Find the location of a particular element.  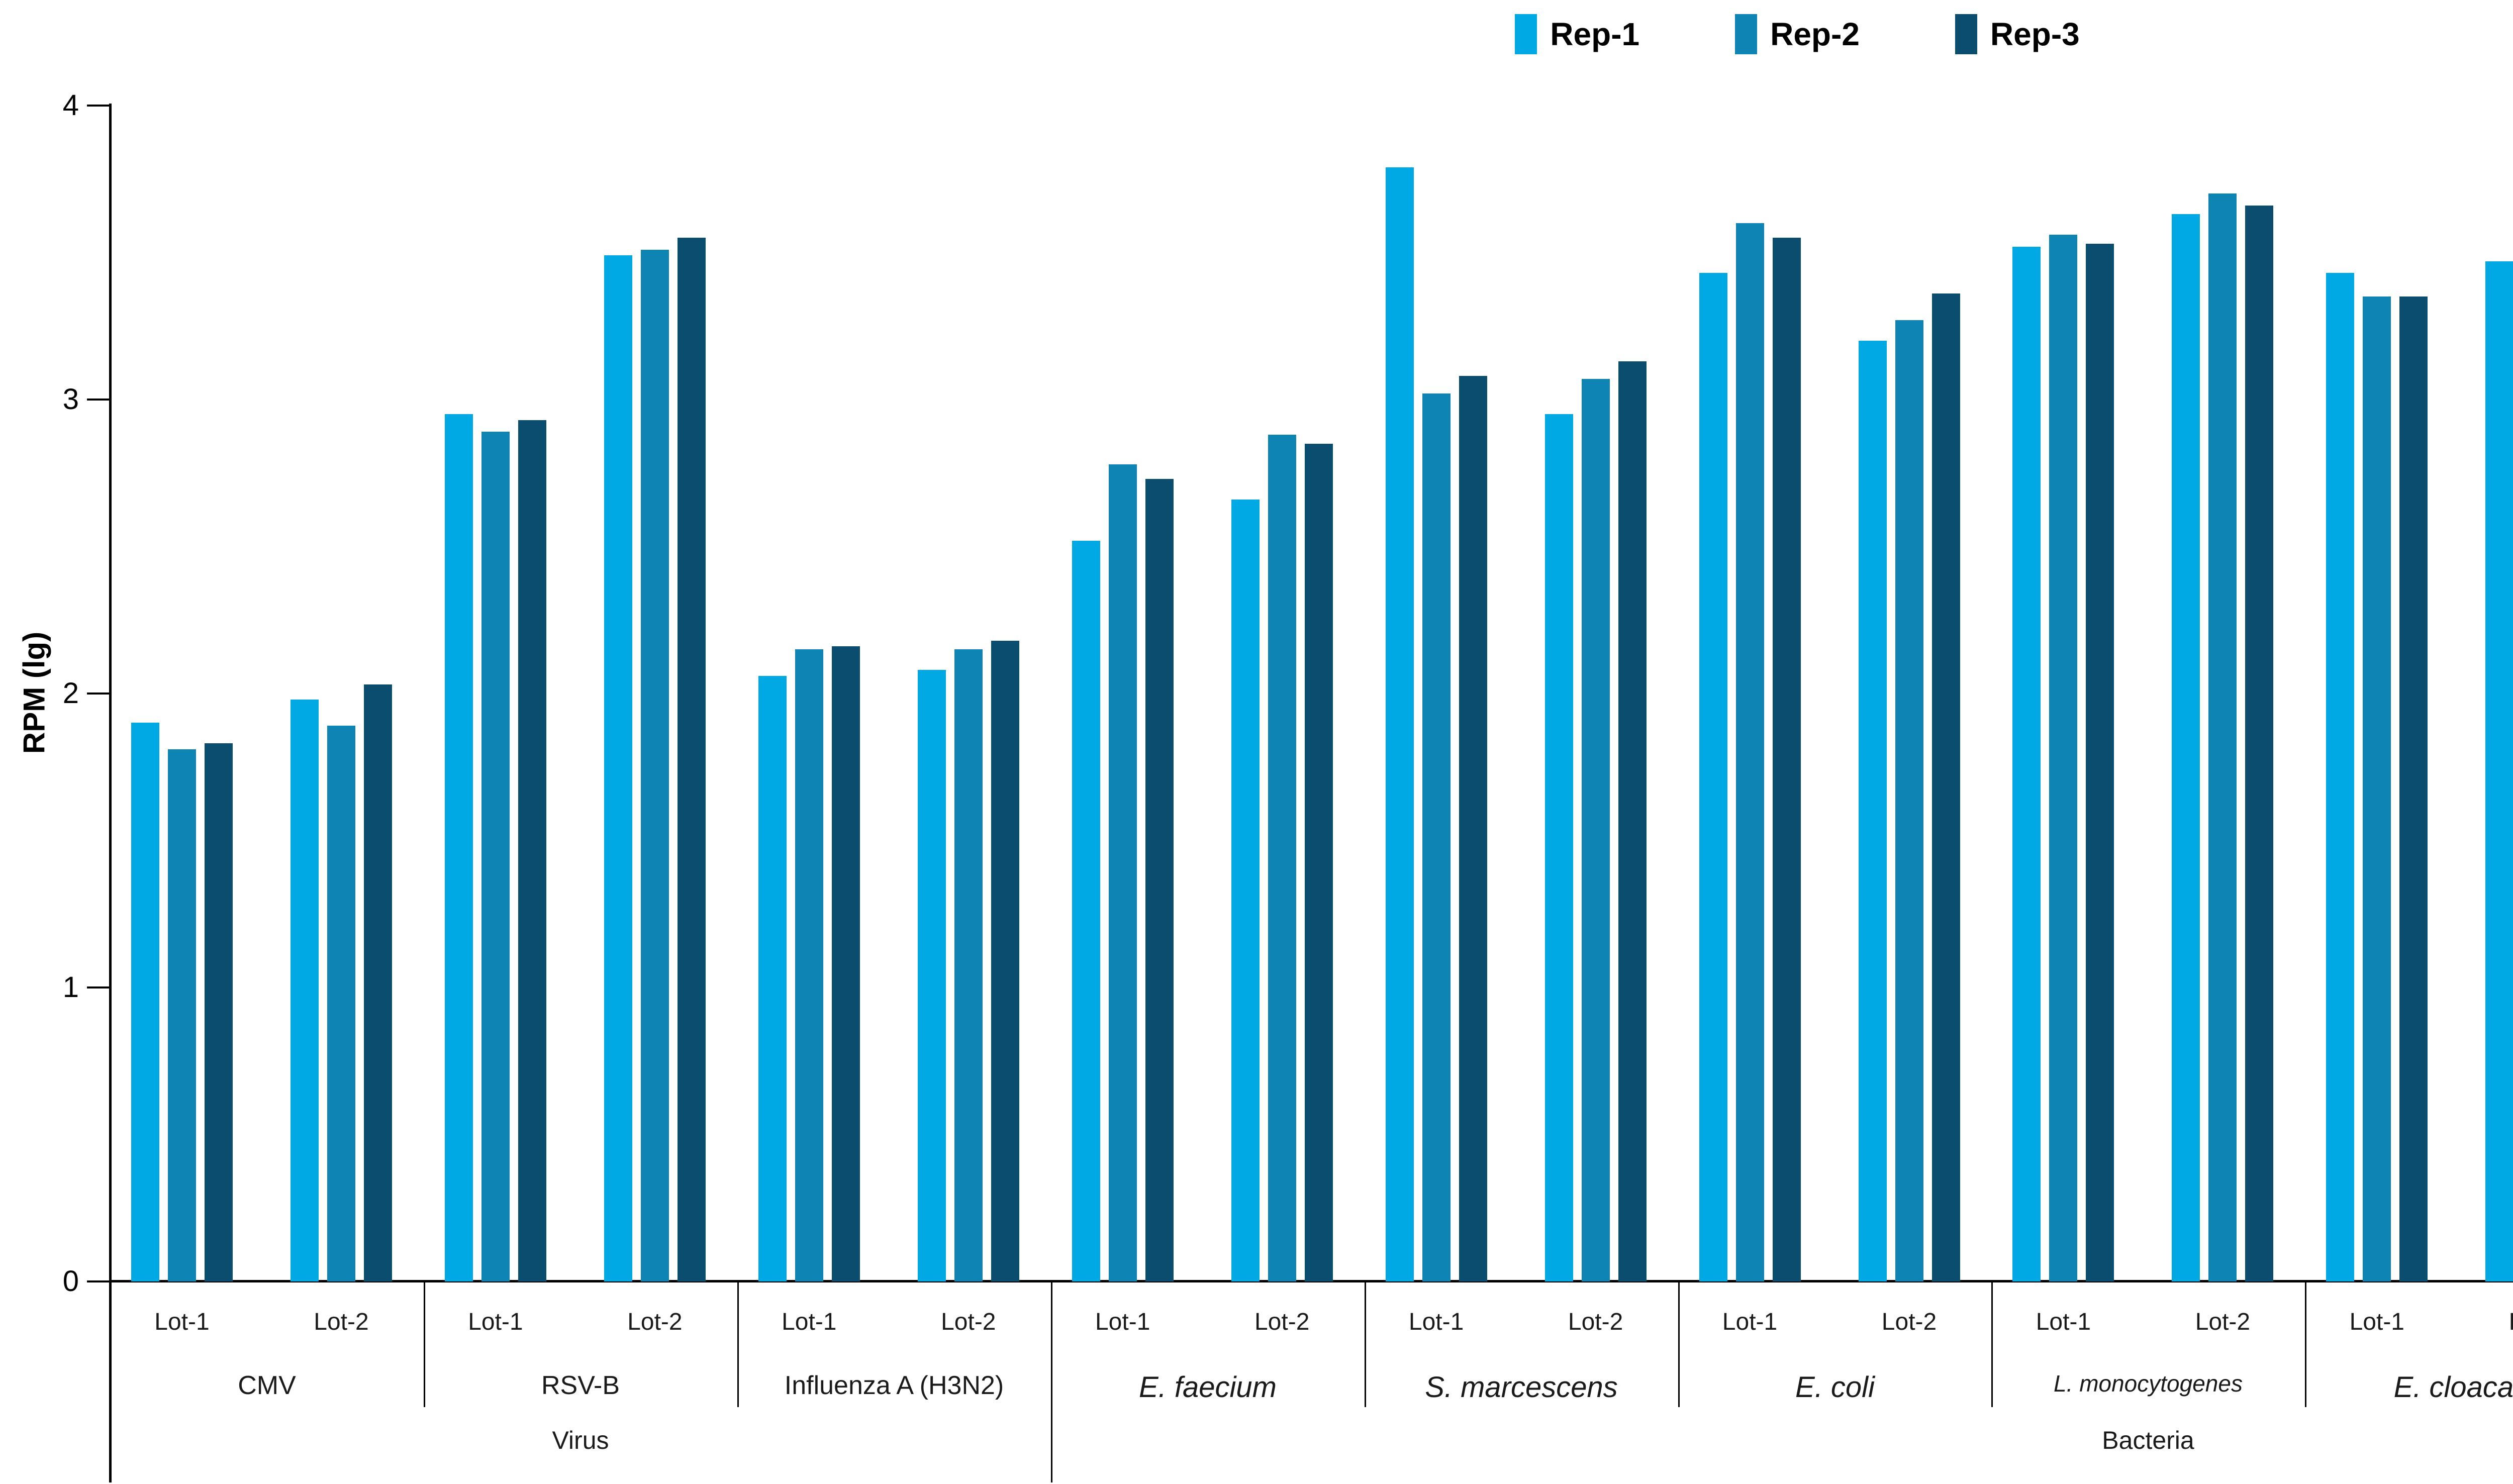

y-tick-label: 4 is located at coordinates (70, 106).